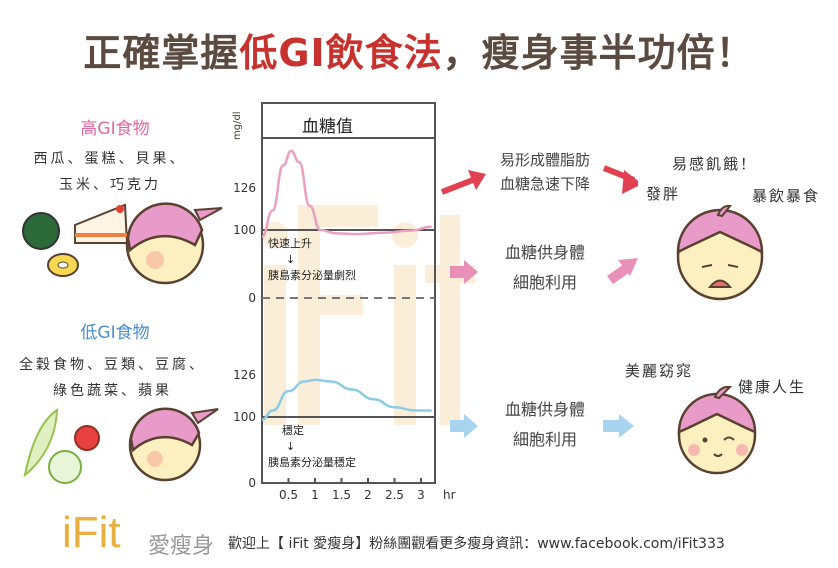 This screenshot has height=568, width=838. What do you see at coordinates (91, 532) in the screenshot?
I see `ifit-logo: iFit` at bounding box center [91, 532].